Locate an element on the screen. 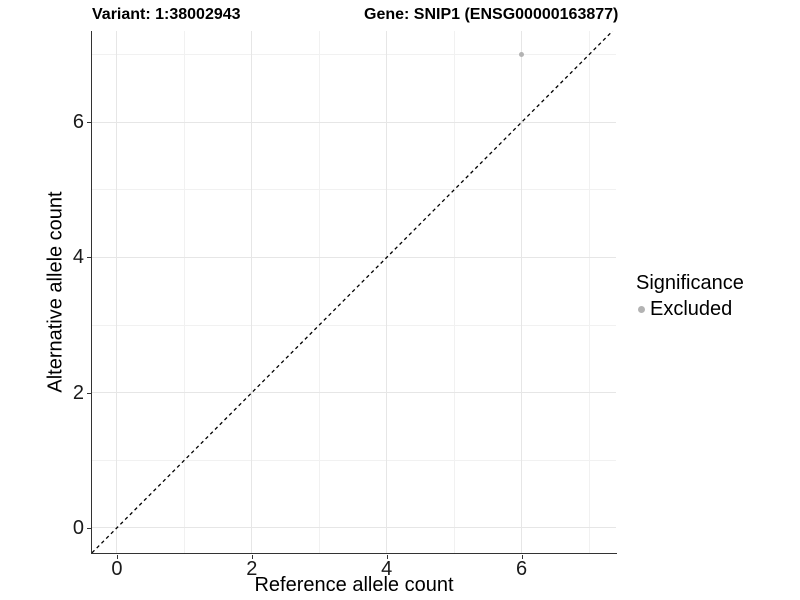  y-axis-title: Alternative allele count is located at coordinates (55, 292).